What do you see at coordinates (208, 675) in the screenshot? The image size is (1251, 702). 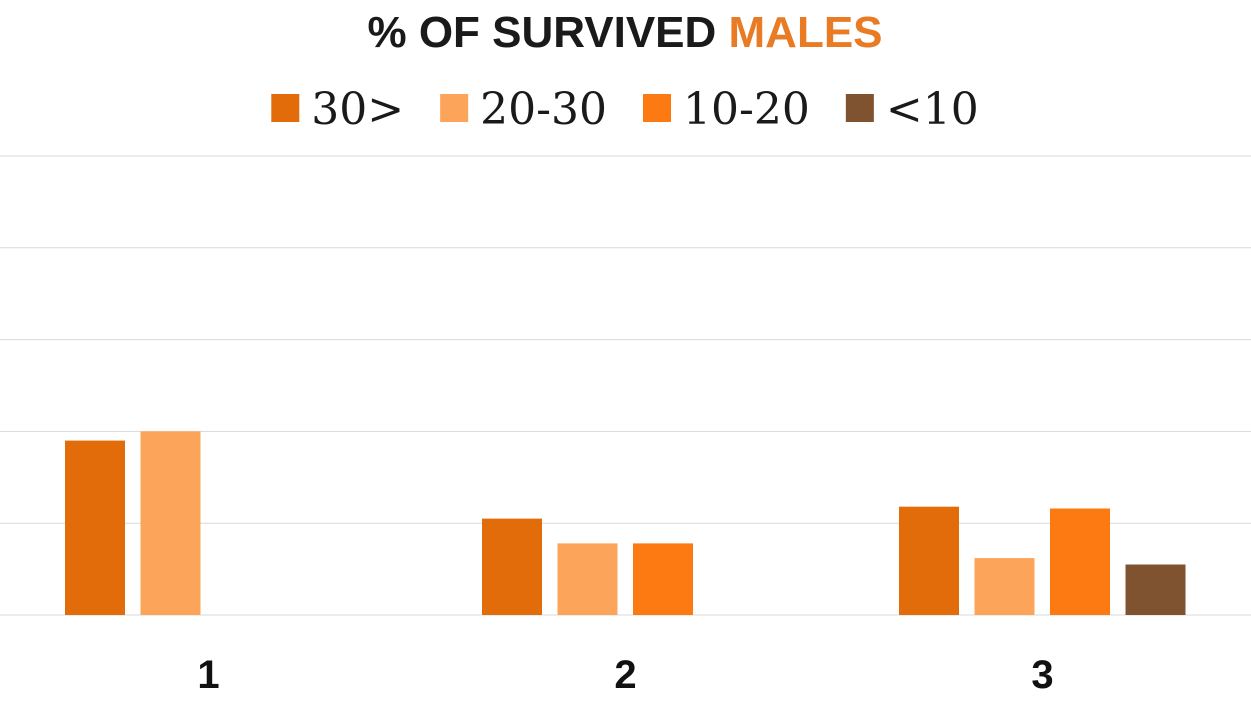 I see `x-tick-label: 1` at bounding box center [208, 675].